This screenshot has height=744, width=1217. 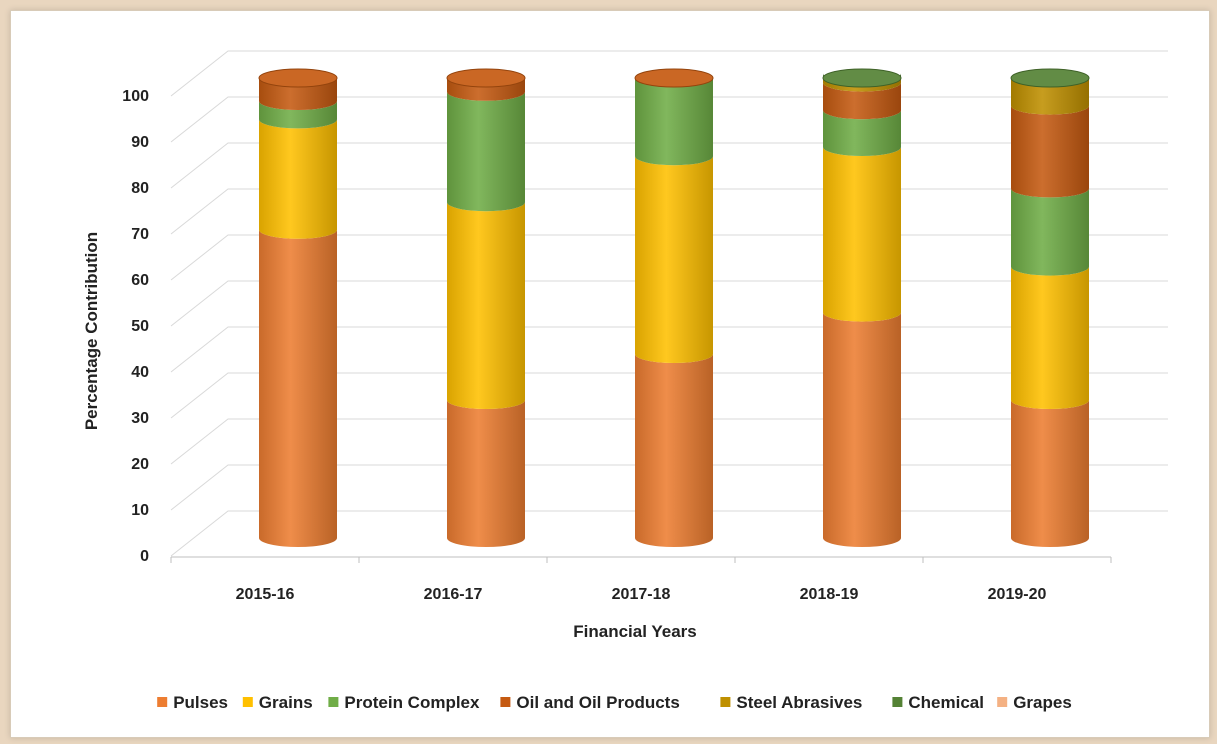 What do you see at coordinates (135, 96) in the screenshot?
I see `y-tick-label: 100` at bounding box center [135, 96].